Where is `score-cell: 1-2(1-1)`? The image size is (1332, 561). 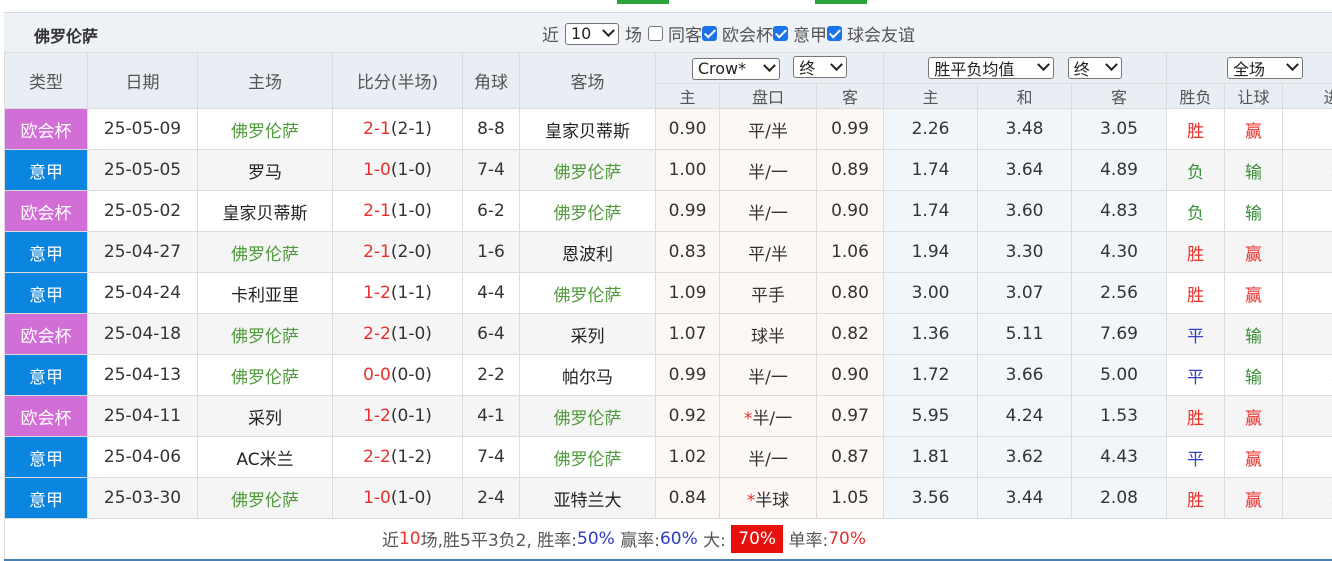
score-cell: 1-2(1-1) is located at coordinates (397, 293).